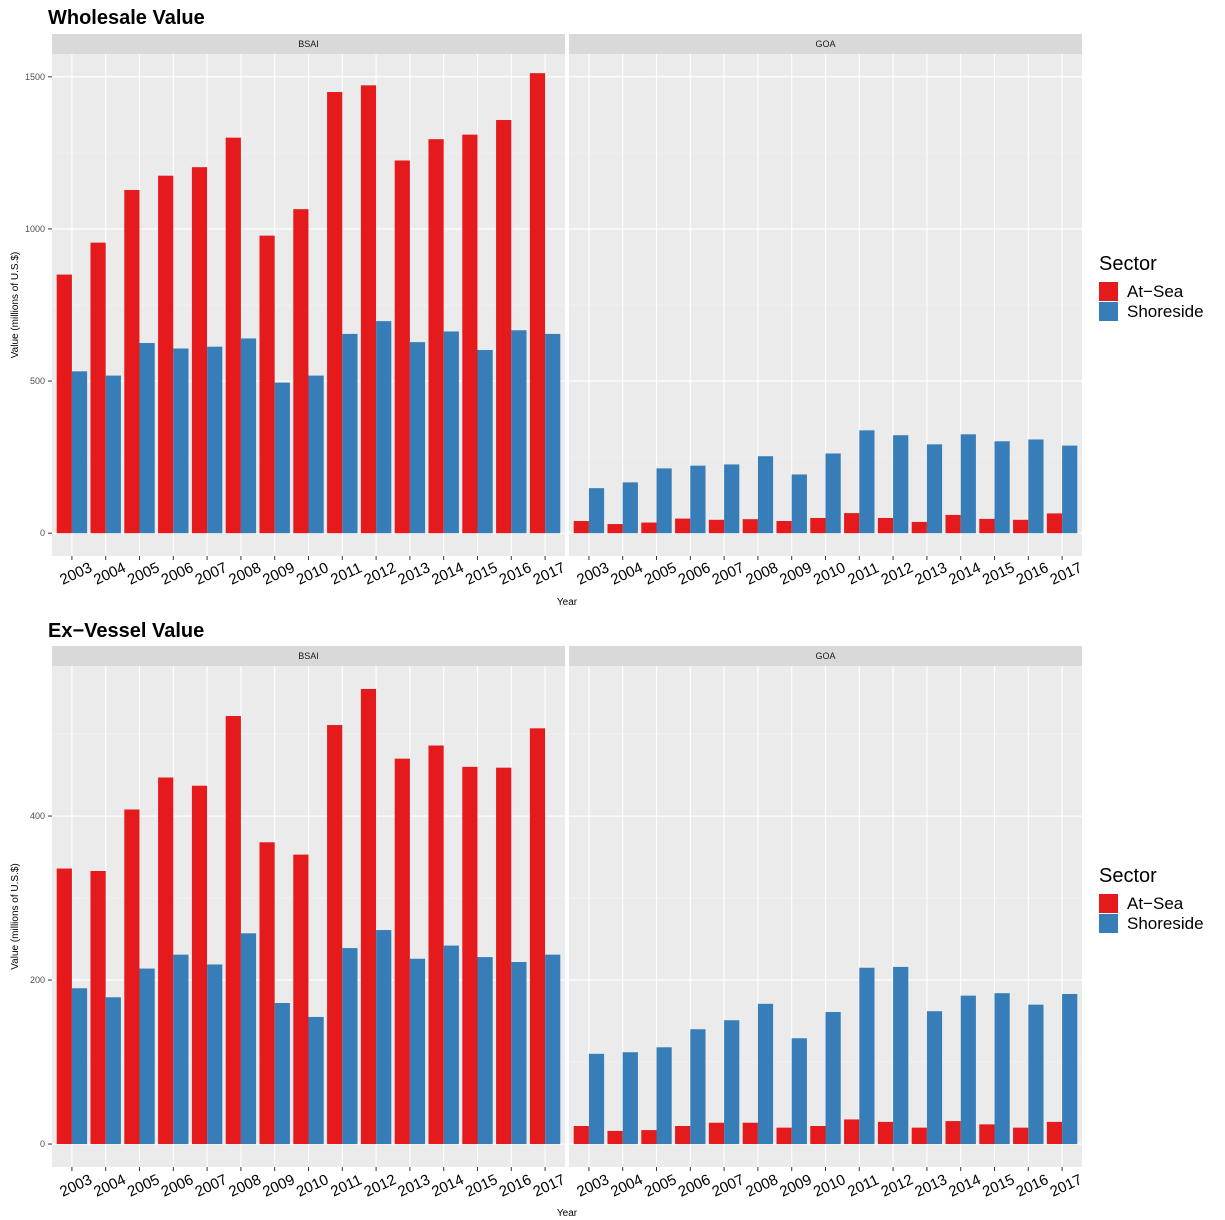 This screenshot has width=1225, height=1220. Describe the element at coordinates (952, 1132) in the screenshot. I see `bar-at-sea-goa-2014` at that location.